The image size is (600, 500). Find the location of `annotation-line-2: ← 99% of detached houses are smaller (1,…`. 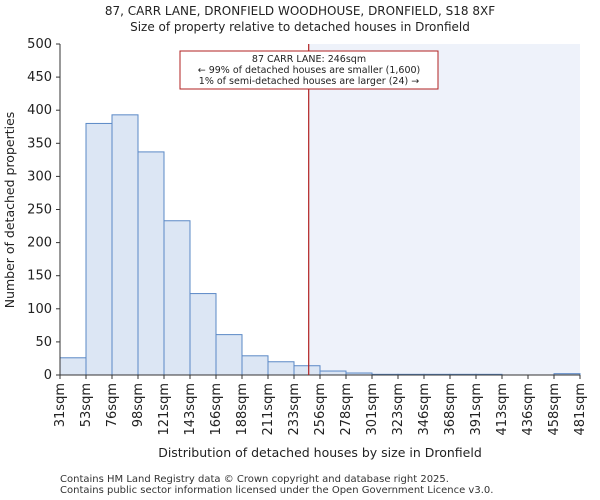

annotation-line-2: ← 99% of detached houses are smaller (1,… is located at coordinates (309, 70).